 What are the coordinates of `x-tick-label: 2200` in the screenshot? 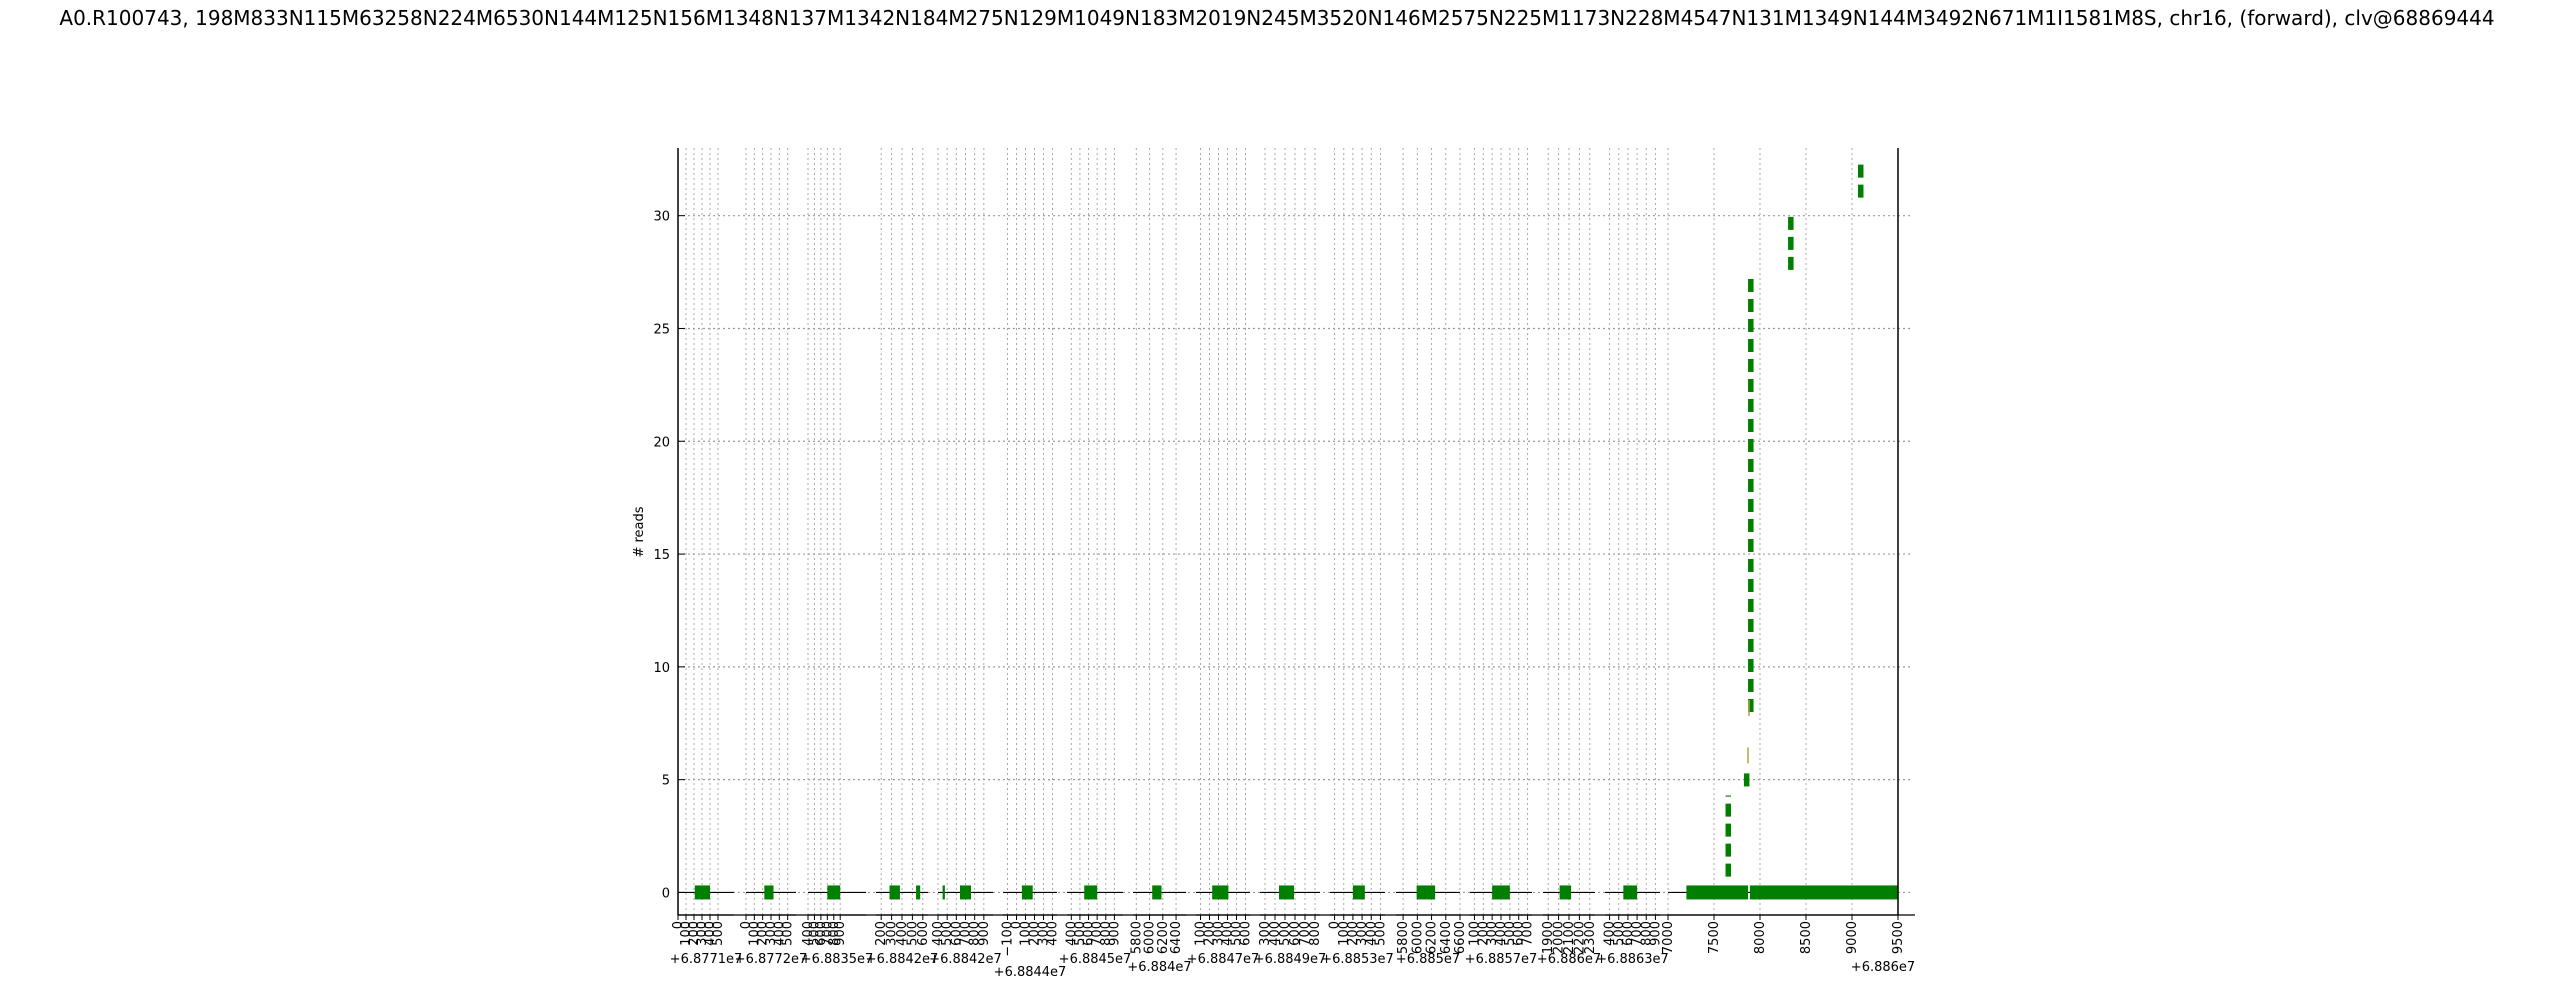 It's located at (1579, 937).